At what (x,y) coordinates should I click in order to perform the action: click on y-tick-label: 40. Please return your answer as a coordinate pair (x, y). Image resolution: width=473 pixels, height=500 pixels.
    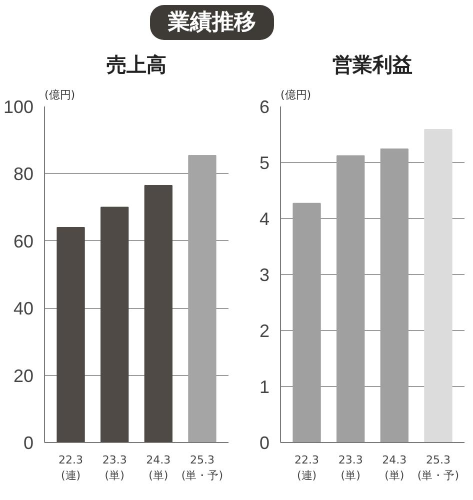
    Looking at the image, I should click on (23, 309).